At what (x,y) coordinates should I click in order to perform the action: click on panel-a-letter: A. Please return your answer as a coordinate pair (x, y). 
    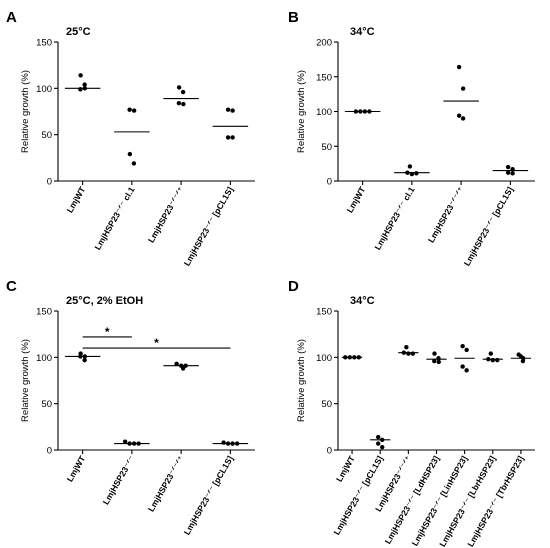
    Looking at the image, I should click on (11, 17).